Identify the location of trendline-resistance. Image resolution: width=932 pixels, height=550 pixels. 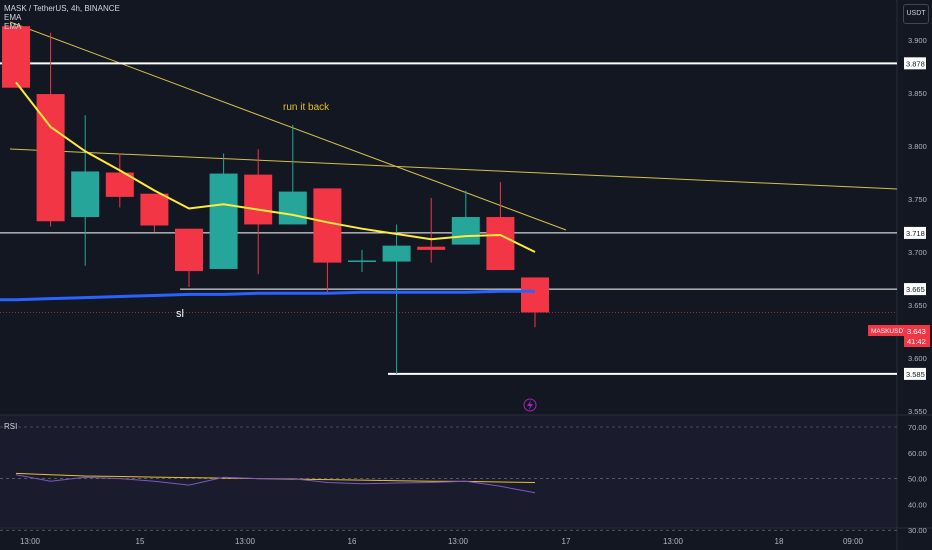
(453, 169).